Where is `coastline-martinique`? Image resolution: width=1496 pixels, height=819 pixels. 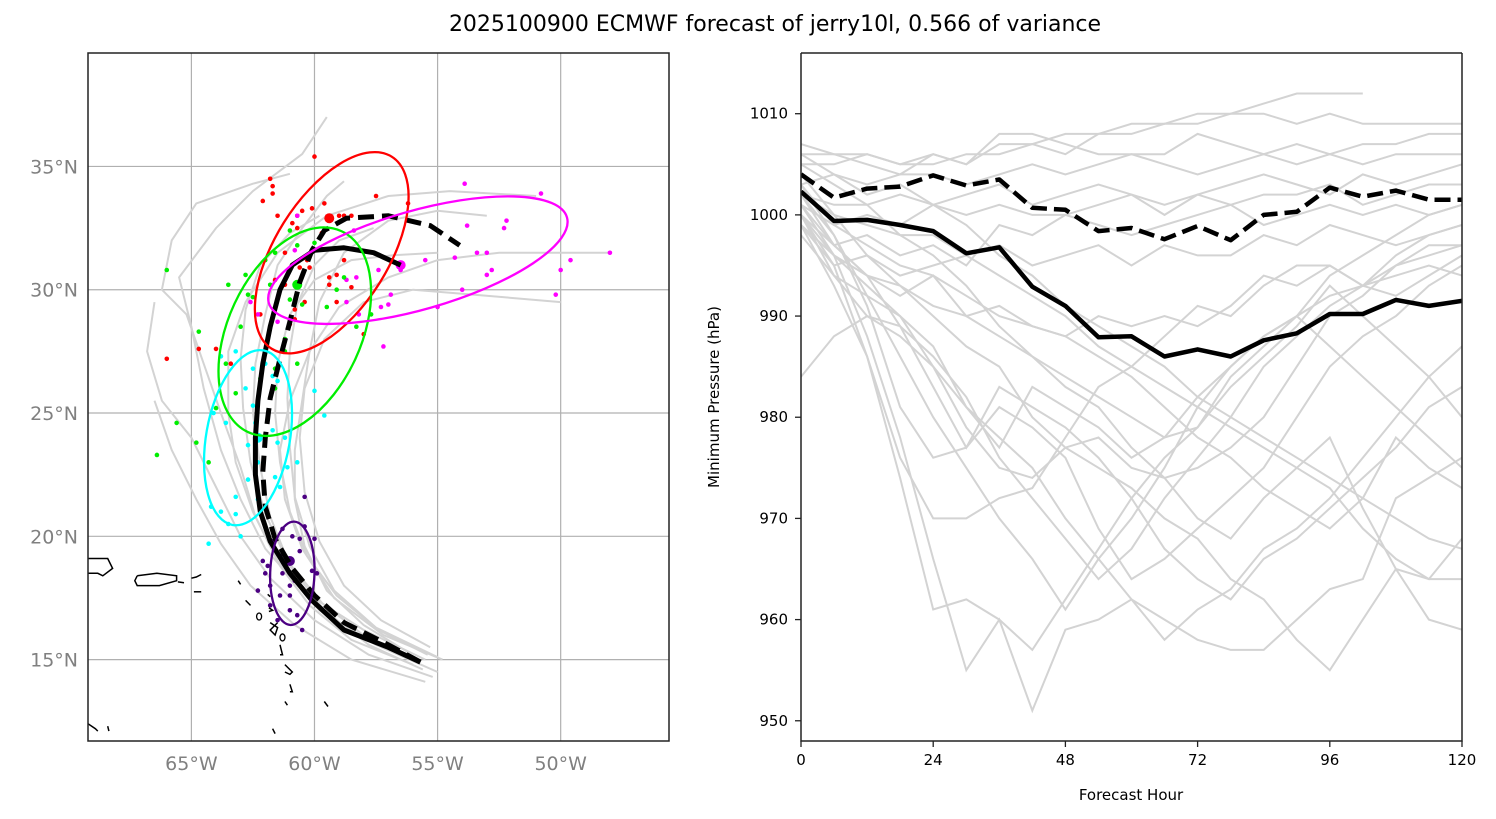
coastline-martinique is located at coordinates (289, 670).